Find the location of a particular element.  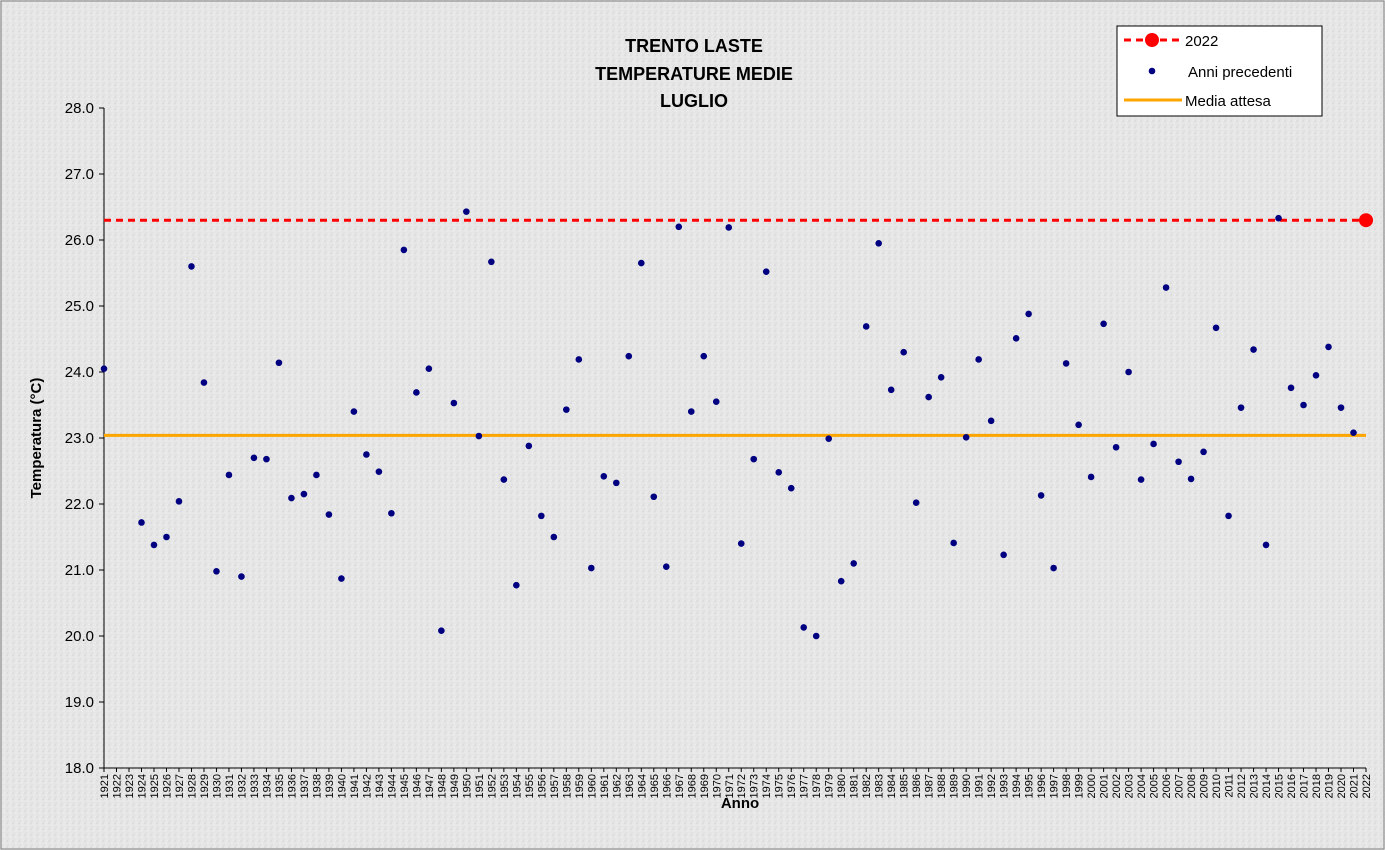

x-tick-label: 1951 is located at coordinates (480, 786).